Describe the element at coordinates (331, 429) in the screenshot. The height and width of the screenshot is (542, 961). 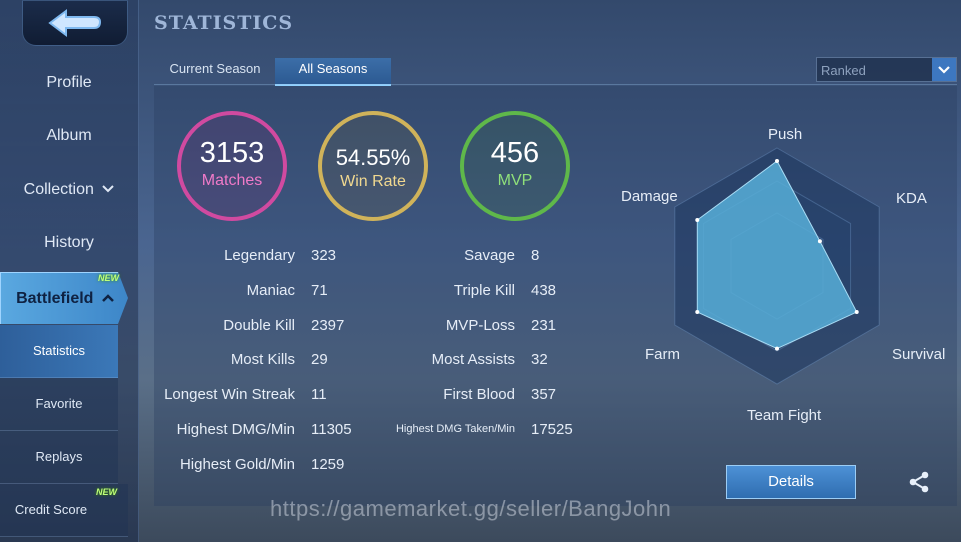
I see `stat-value: 11305` at that location.